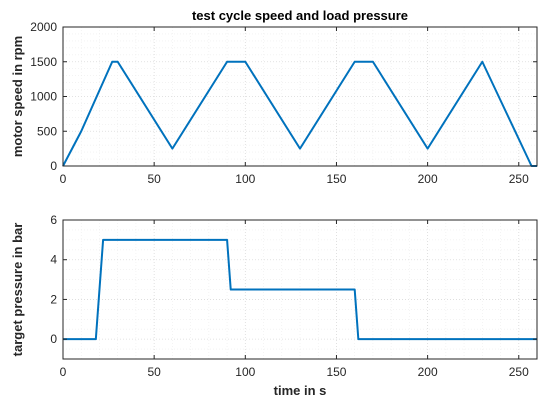 This screenshot has height=404, width=550. I want to click on y-tick-label: 500, so click(47, 131).